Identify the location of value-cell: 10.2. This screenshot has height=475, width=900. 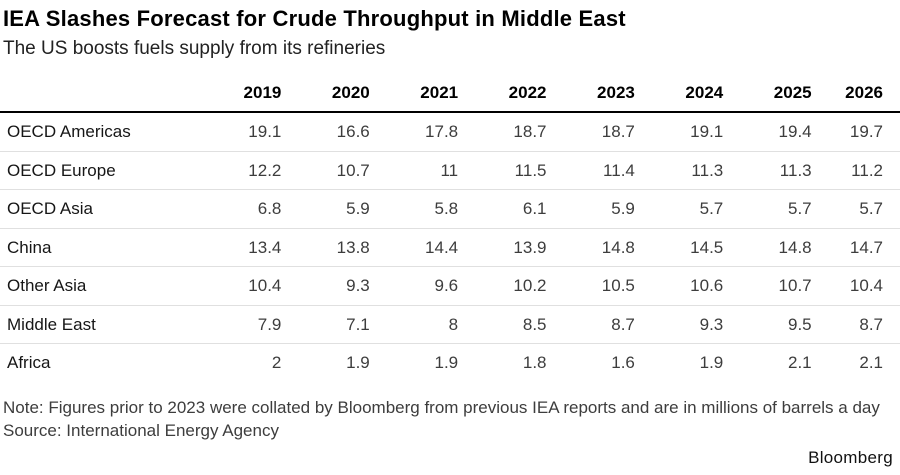
(530, 286).